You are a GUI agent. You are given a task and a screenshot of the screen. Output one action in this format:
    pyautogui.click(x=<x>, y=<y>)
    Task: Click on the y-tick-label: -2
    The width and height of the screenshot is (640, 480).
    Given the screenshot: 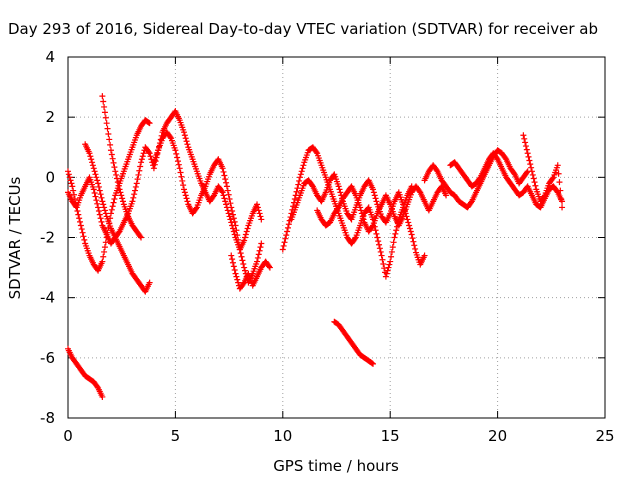 What is the action you would take?
    pyautogui.click(x=47, y=238)
    